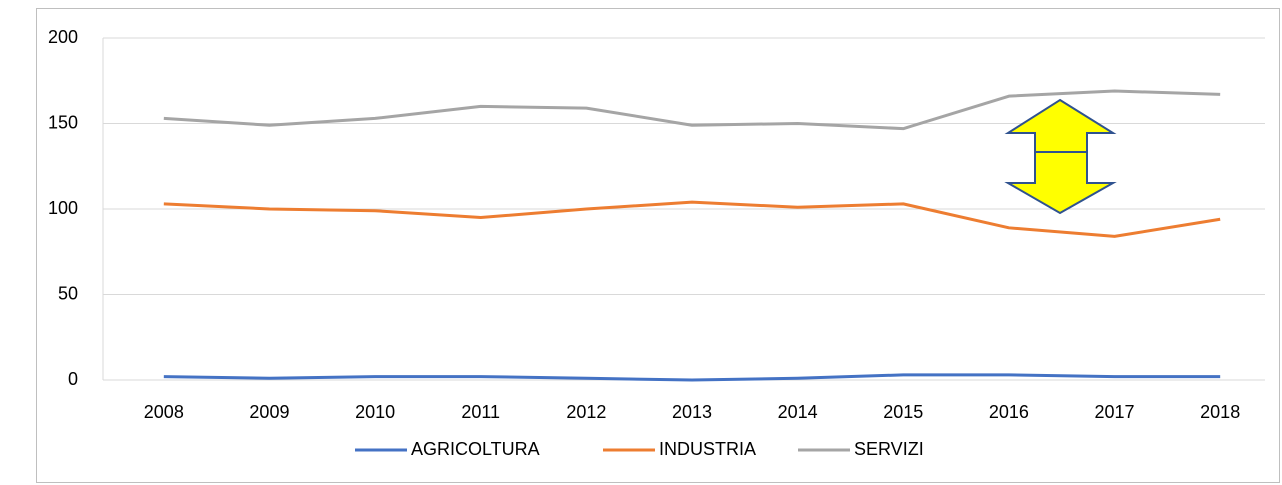  What do you see at coordinates (707, 449) in the screenshot?
I see `legend-label: INDUSTRIA` at bounding box center [707, 449].